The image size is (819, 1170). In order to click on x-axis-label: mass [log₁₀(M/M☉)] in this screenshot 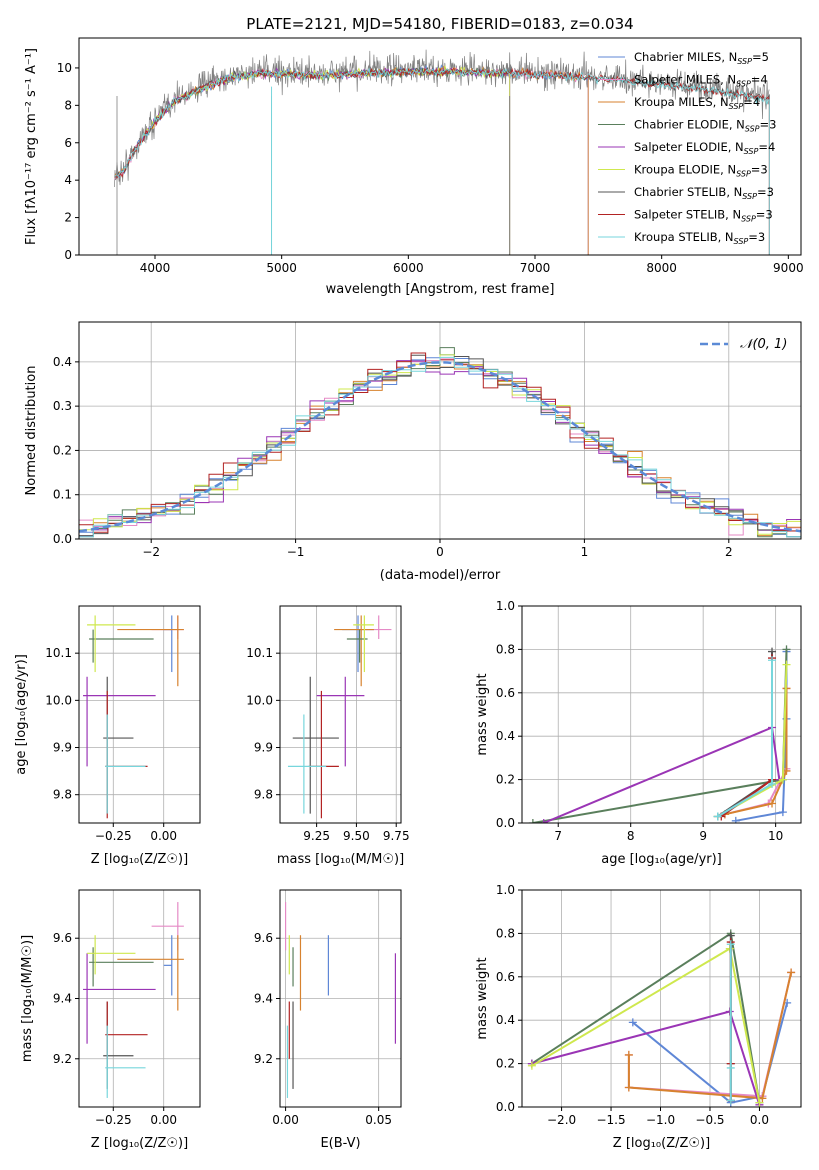, I will do `click(340, 859)`.